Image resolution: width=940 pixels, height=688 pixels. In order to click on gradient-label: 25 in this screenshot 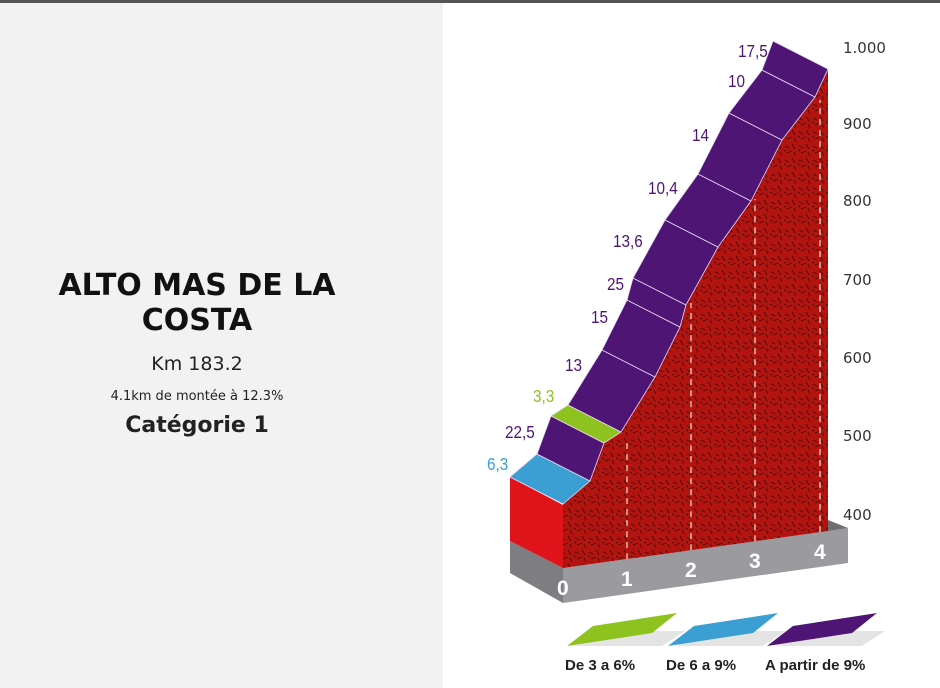, I will do `click(615, 284)`.